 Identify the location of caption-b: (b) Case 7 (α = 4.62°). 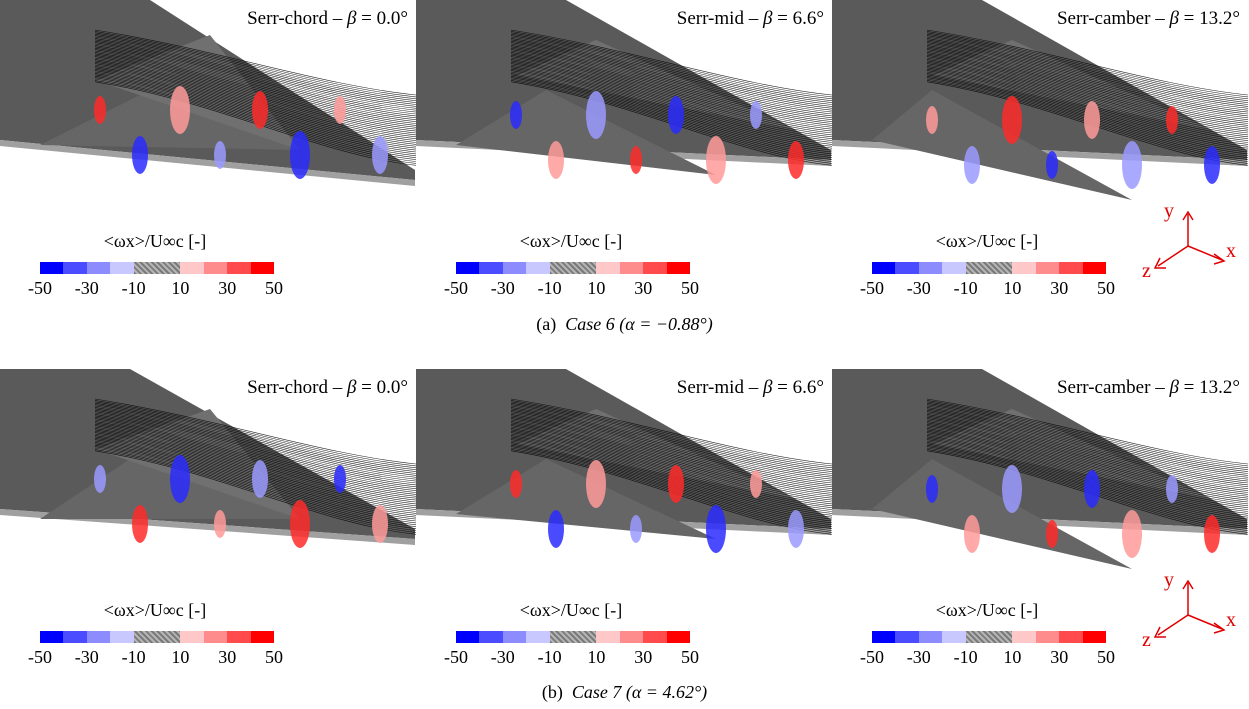
(624, 692).